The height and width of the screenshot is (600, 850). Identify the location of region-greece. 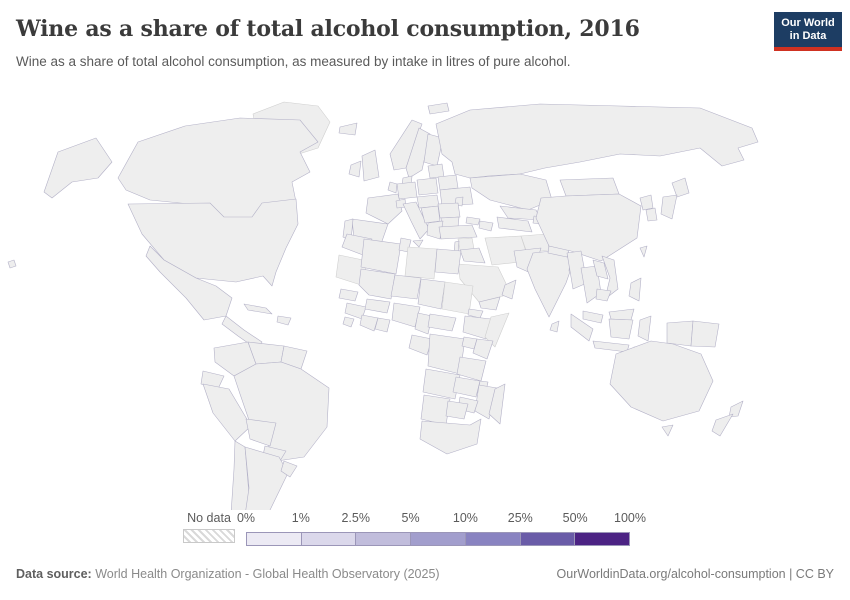
(435, 230).